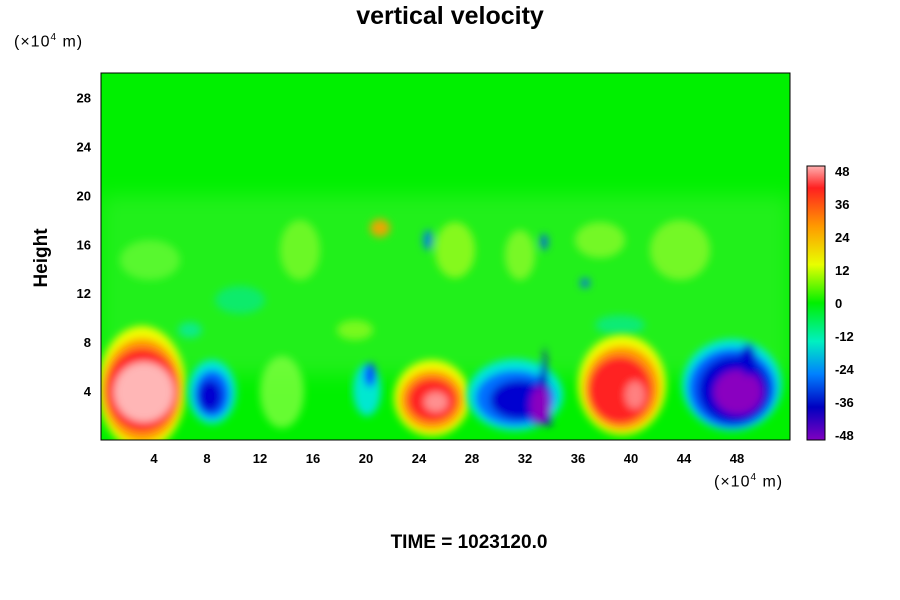 The width and height of the screenshot is (900, 600). I want to click on chart-title: vertical velocity, so click(450, 16).